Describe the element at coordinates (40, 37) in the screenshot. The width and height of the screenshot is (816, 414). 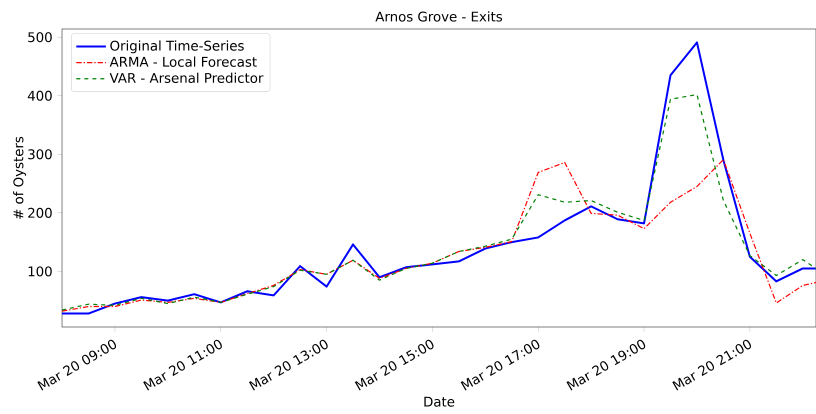
I see `y-tick-label: 500` at that location.